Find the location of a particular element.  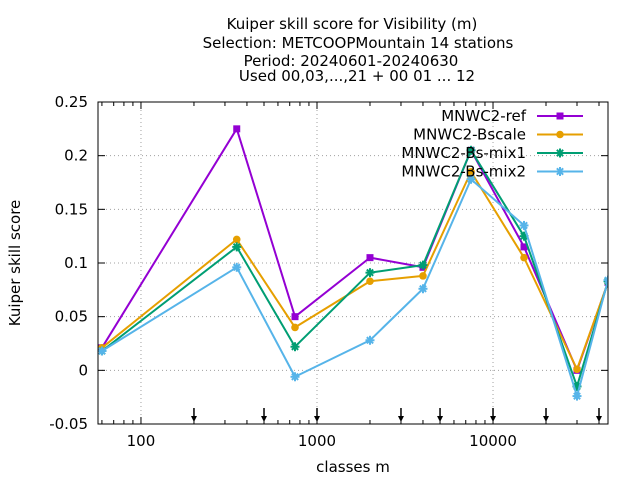

title-line-2: Selection: METCOOPMountain 14 stations is located at coordinates (358, 43).